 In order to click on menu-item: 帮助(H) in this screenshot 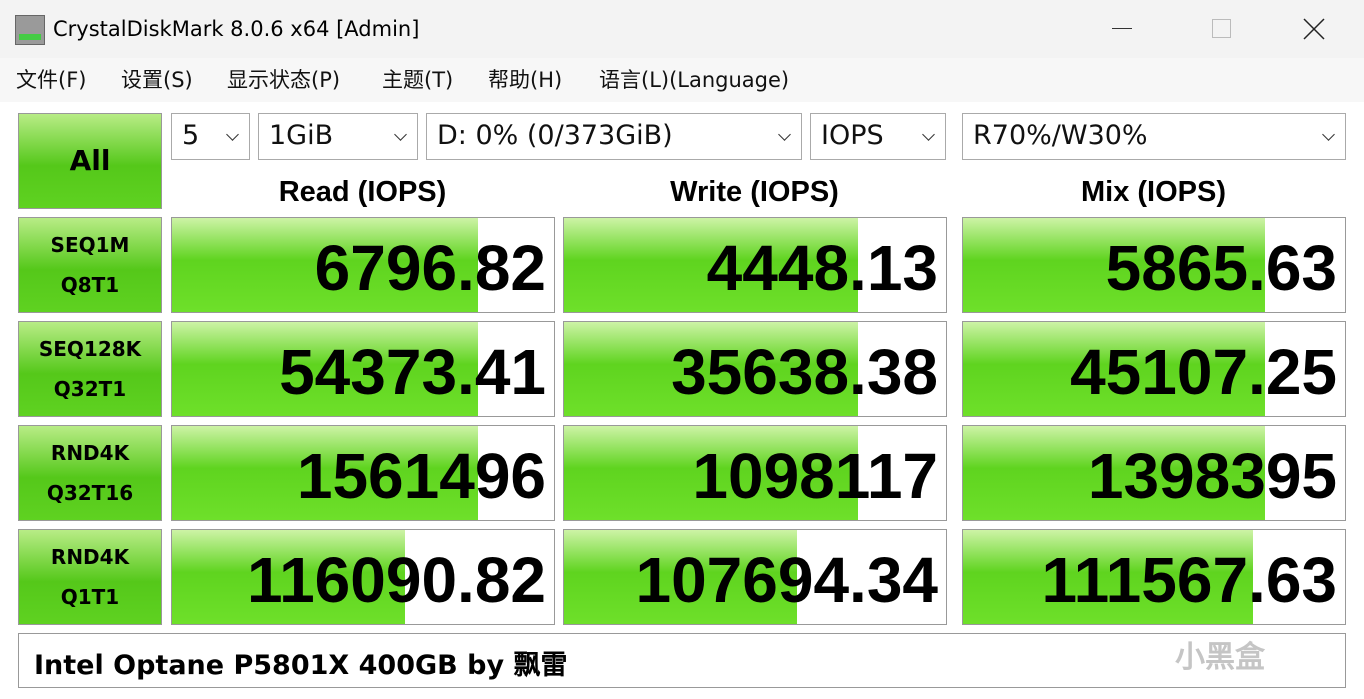, I will do `click(525, 80)`.